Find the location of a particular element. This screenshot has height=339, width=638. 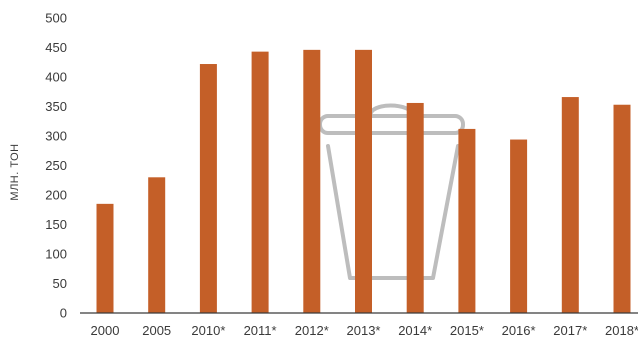

x-tick-label: 2010* is located at coordinates (208, 330).